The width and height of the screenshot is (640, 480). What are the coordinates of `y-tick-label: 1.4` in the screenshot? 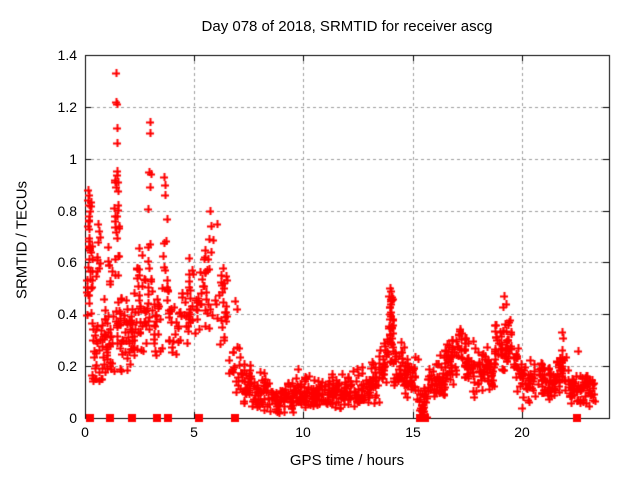 It's located at (67, 55).